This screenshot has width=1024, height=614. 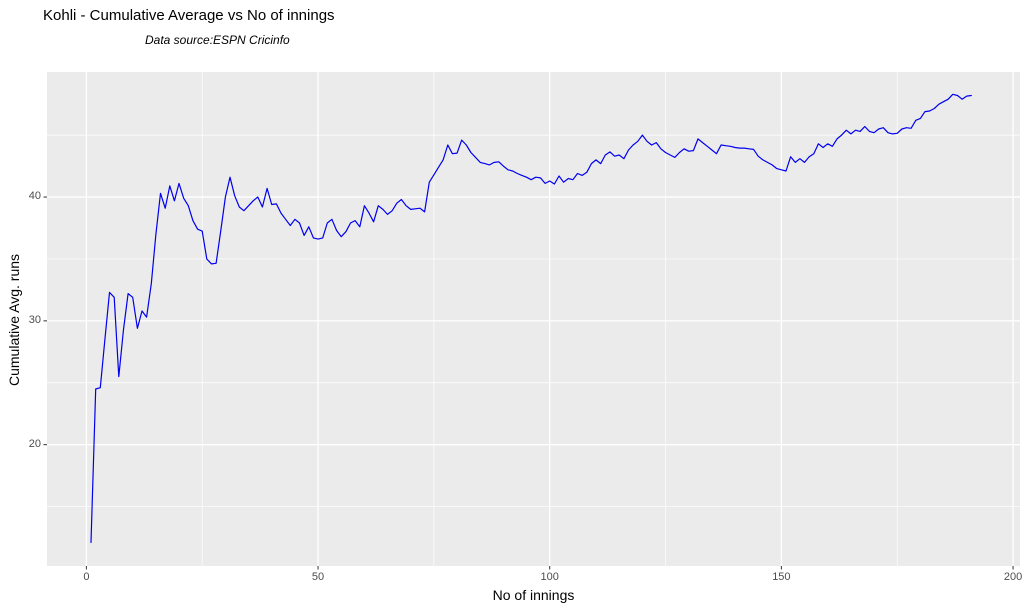 What do you see at coordinates (34, 196) in the screenshot?
I see `y-tick-label: 40` at bounding box center [34, 196].